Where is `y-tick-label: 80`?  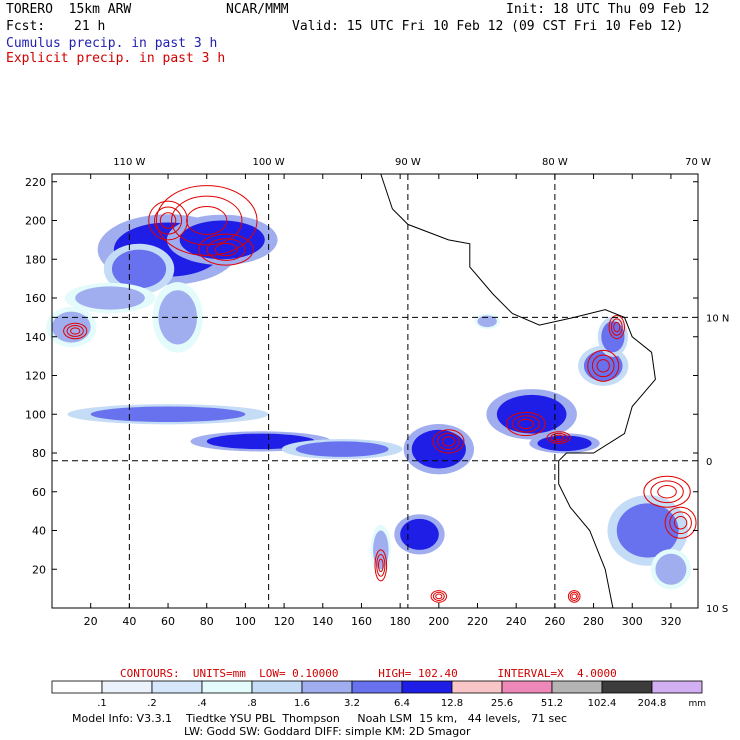 y-tick-label: 80 is located at coordinates (39, 453).